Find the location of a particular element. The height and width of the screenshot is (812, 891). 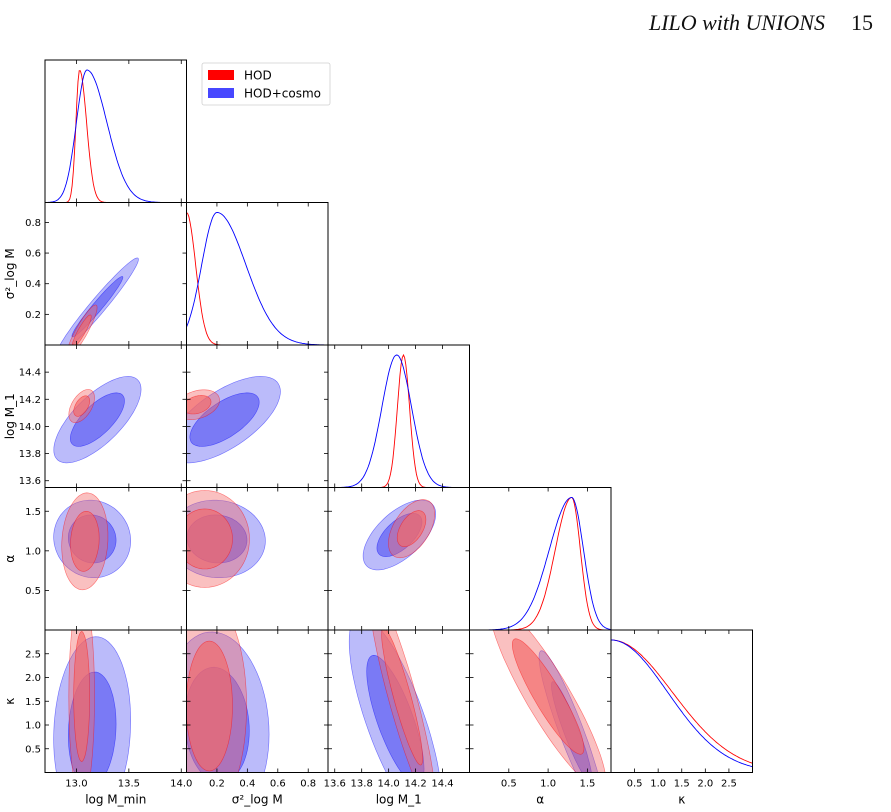

page-header: LILO with UNIONS 15 is located at coordinates (761, 23).